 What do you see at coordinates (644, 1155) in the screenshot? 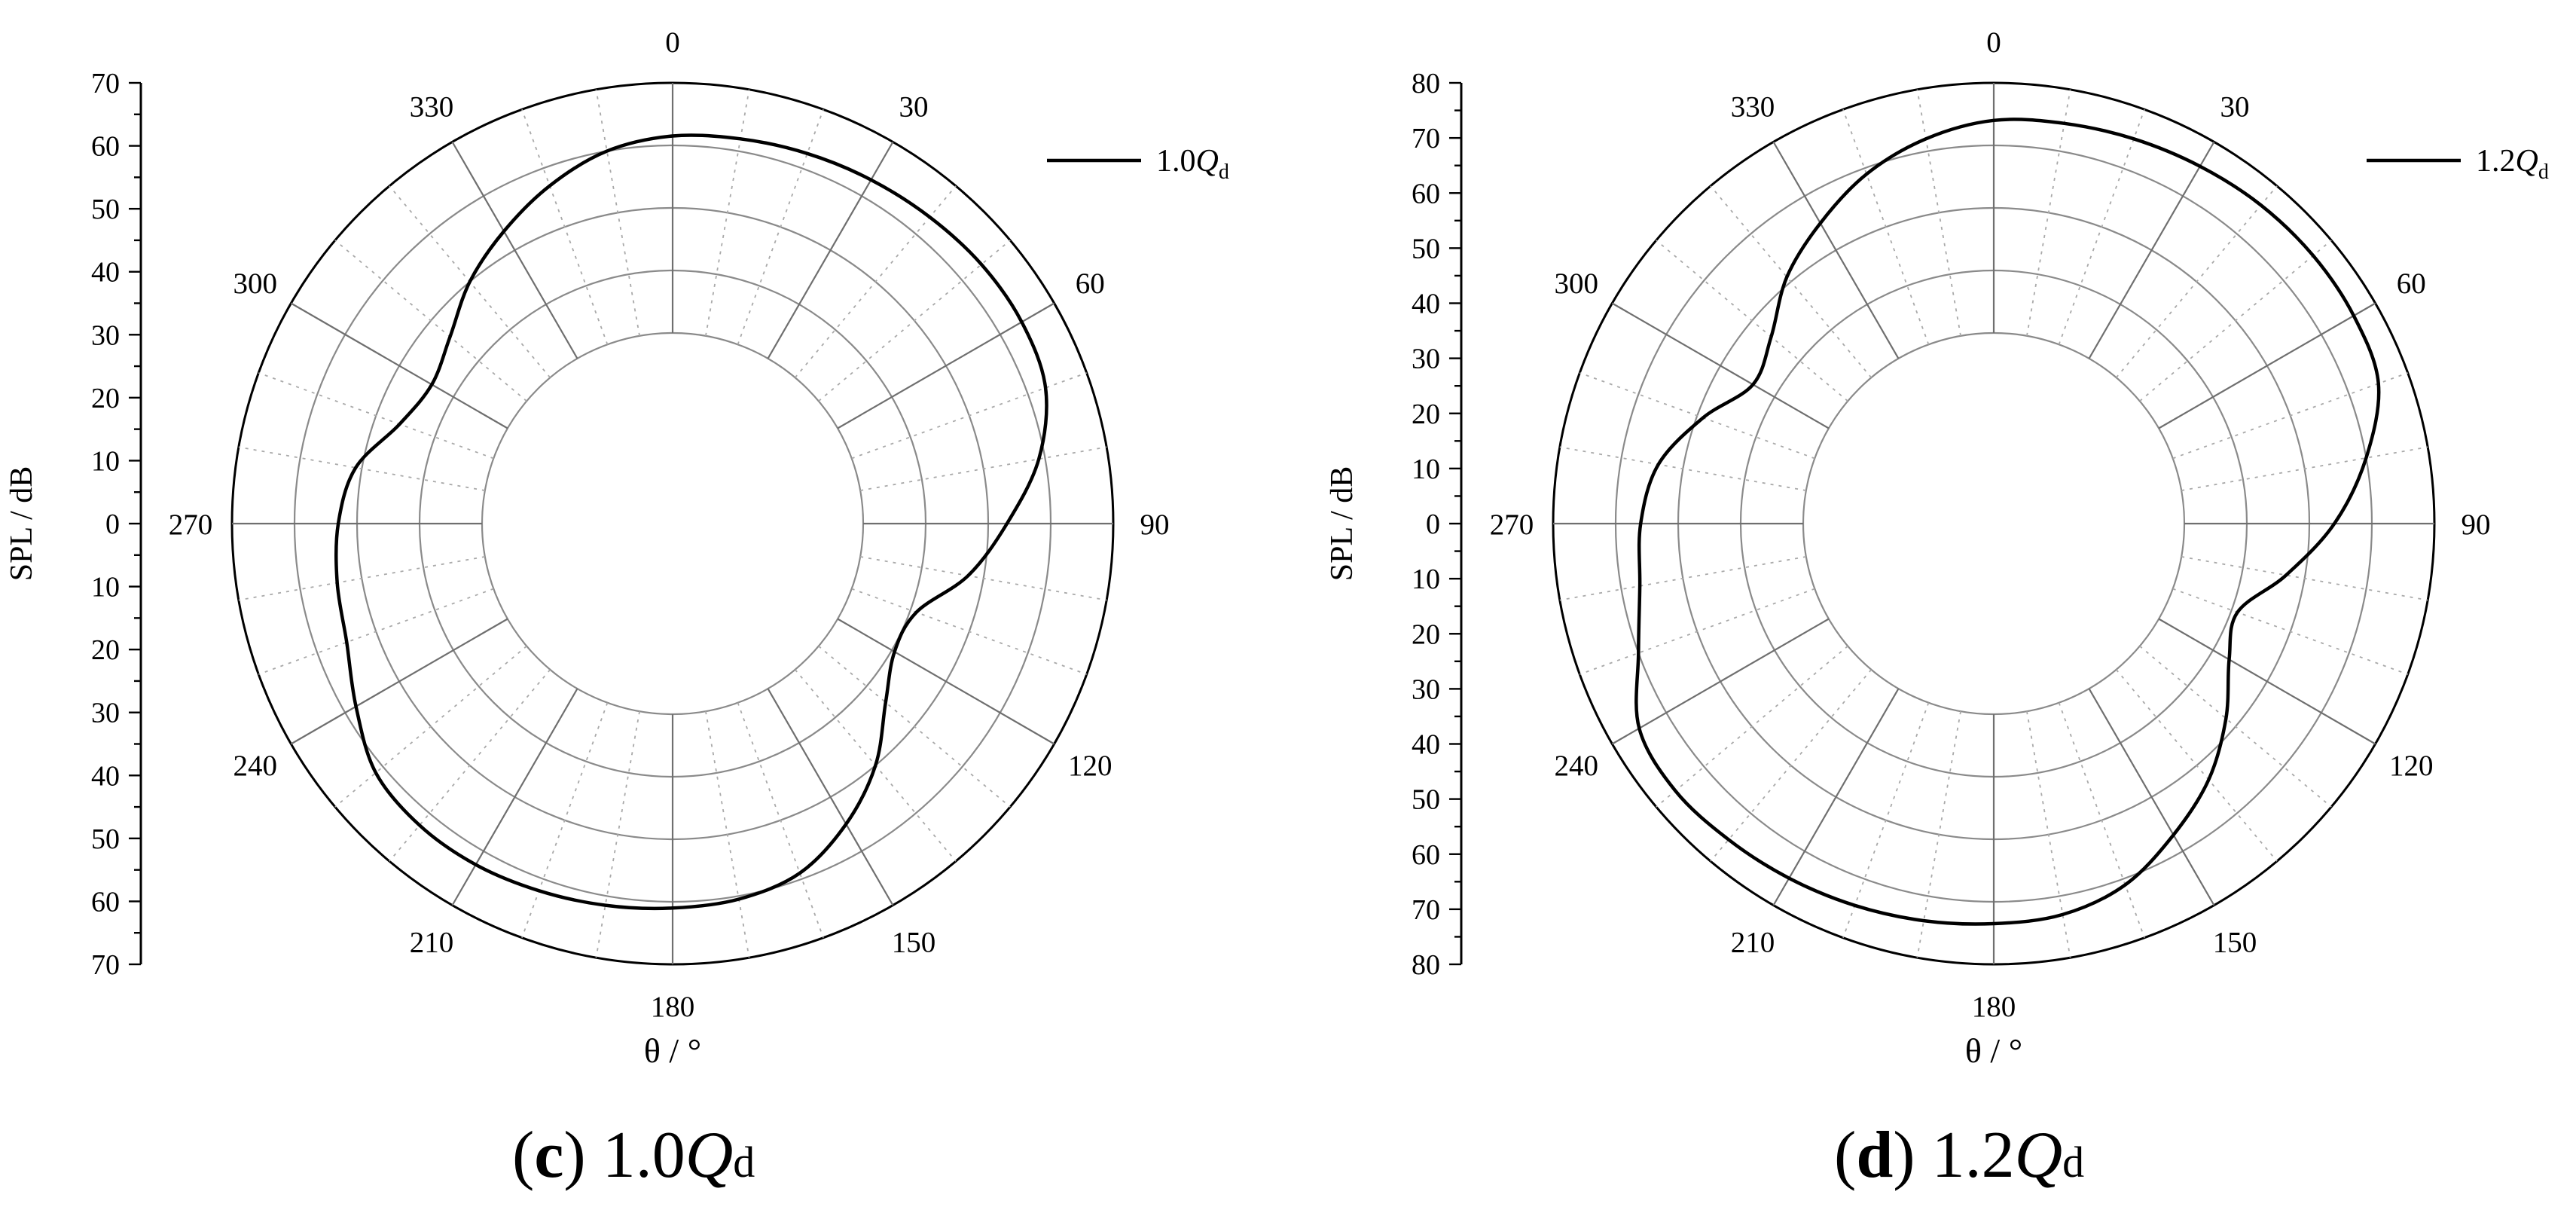
I see `panel-c-caption-prefix: 1.0` at bounding box center [644, 1155].